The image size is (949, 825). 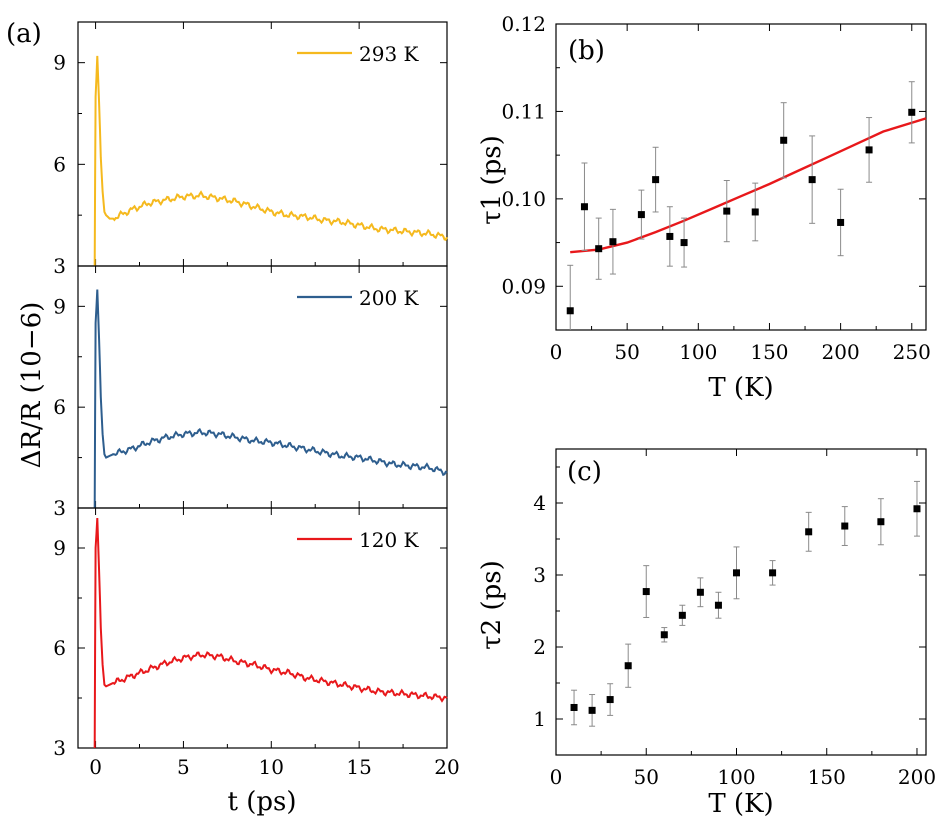 What do you see at coordinates (492, 604) in the screenshot?
I see `y-axis-label: τ2 (ps)` at bounding box center [492, 604].